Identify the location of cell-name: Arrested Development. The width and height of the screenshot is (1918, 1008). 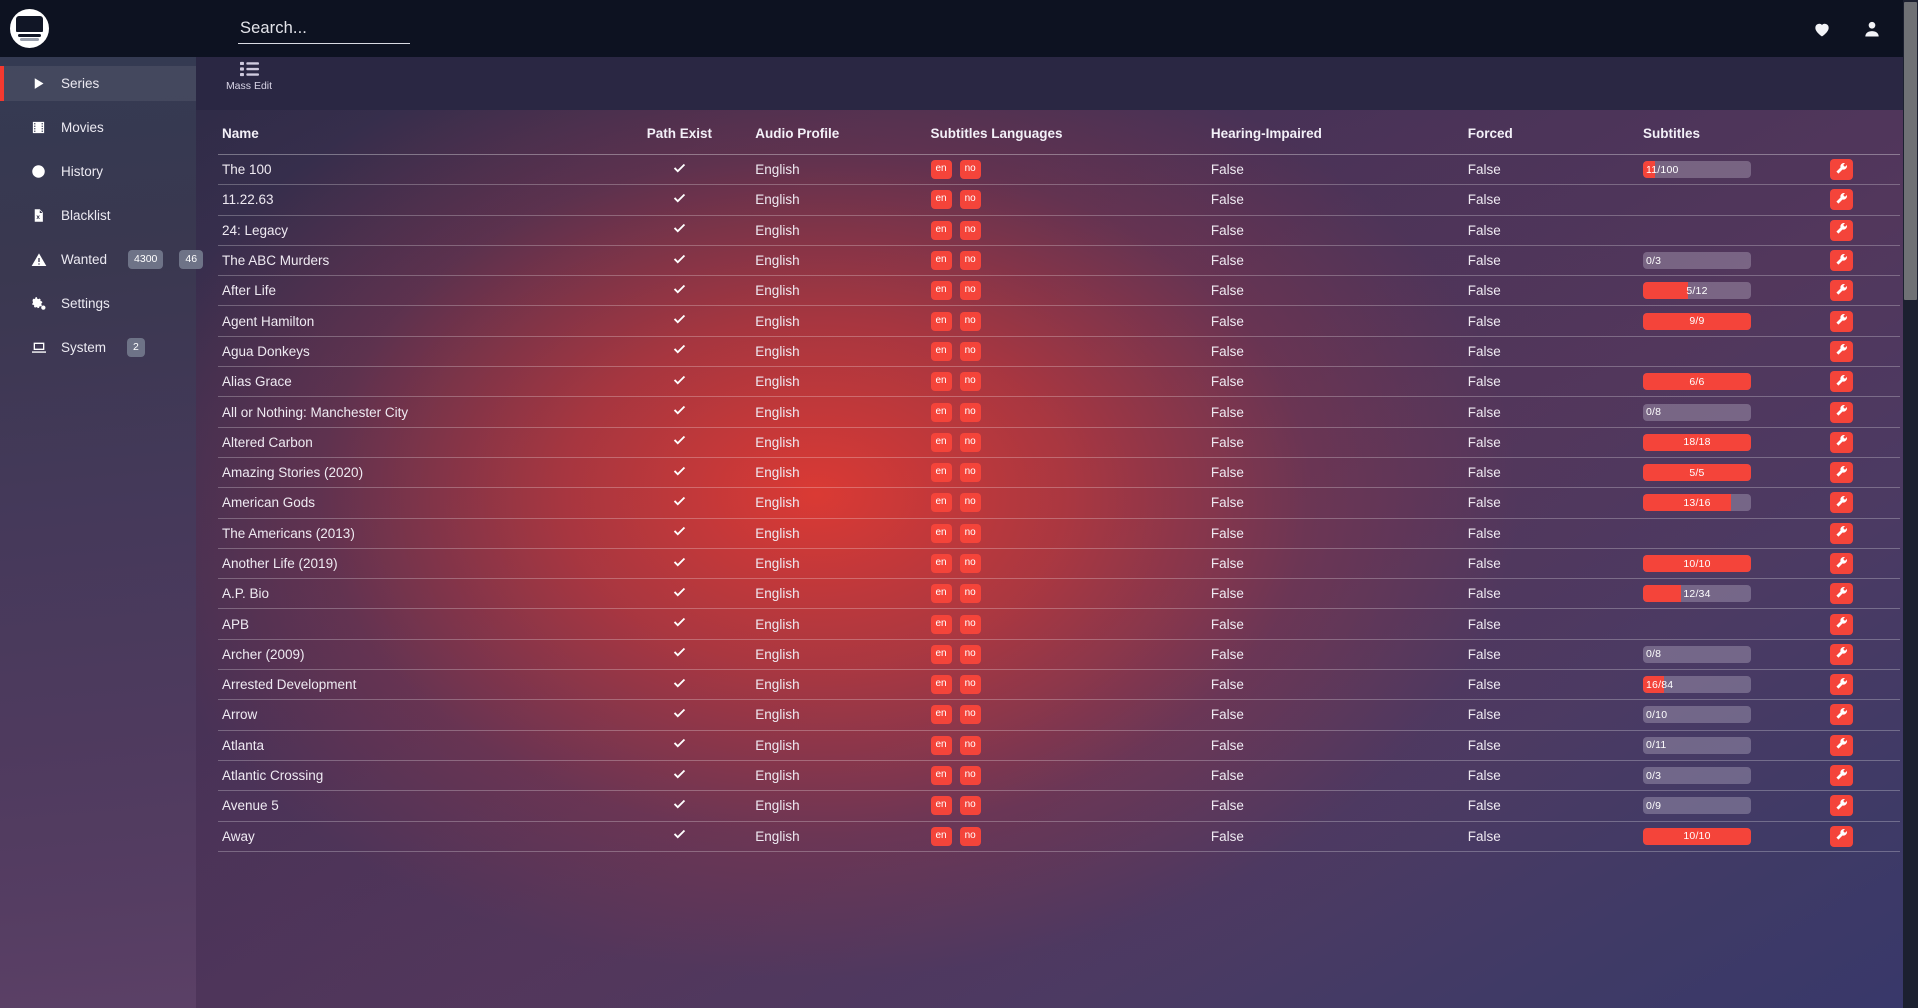
(411, 685).